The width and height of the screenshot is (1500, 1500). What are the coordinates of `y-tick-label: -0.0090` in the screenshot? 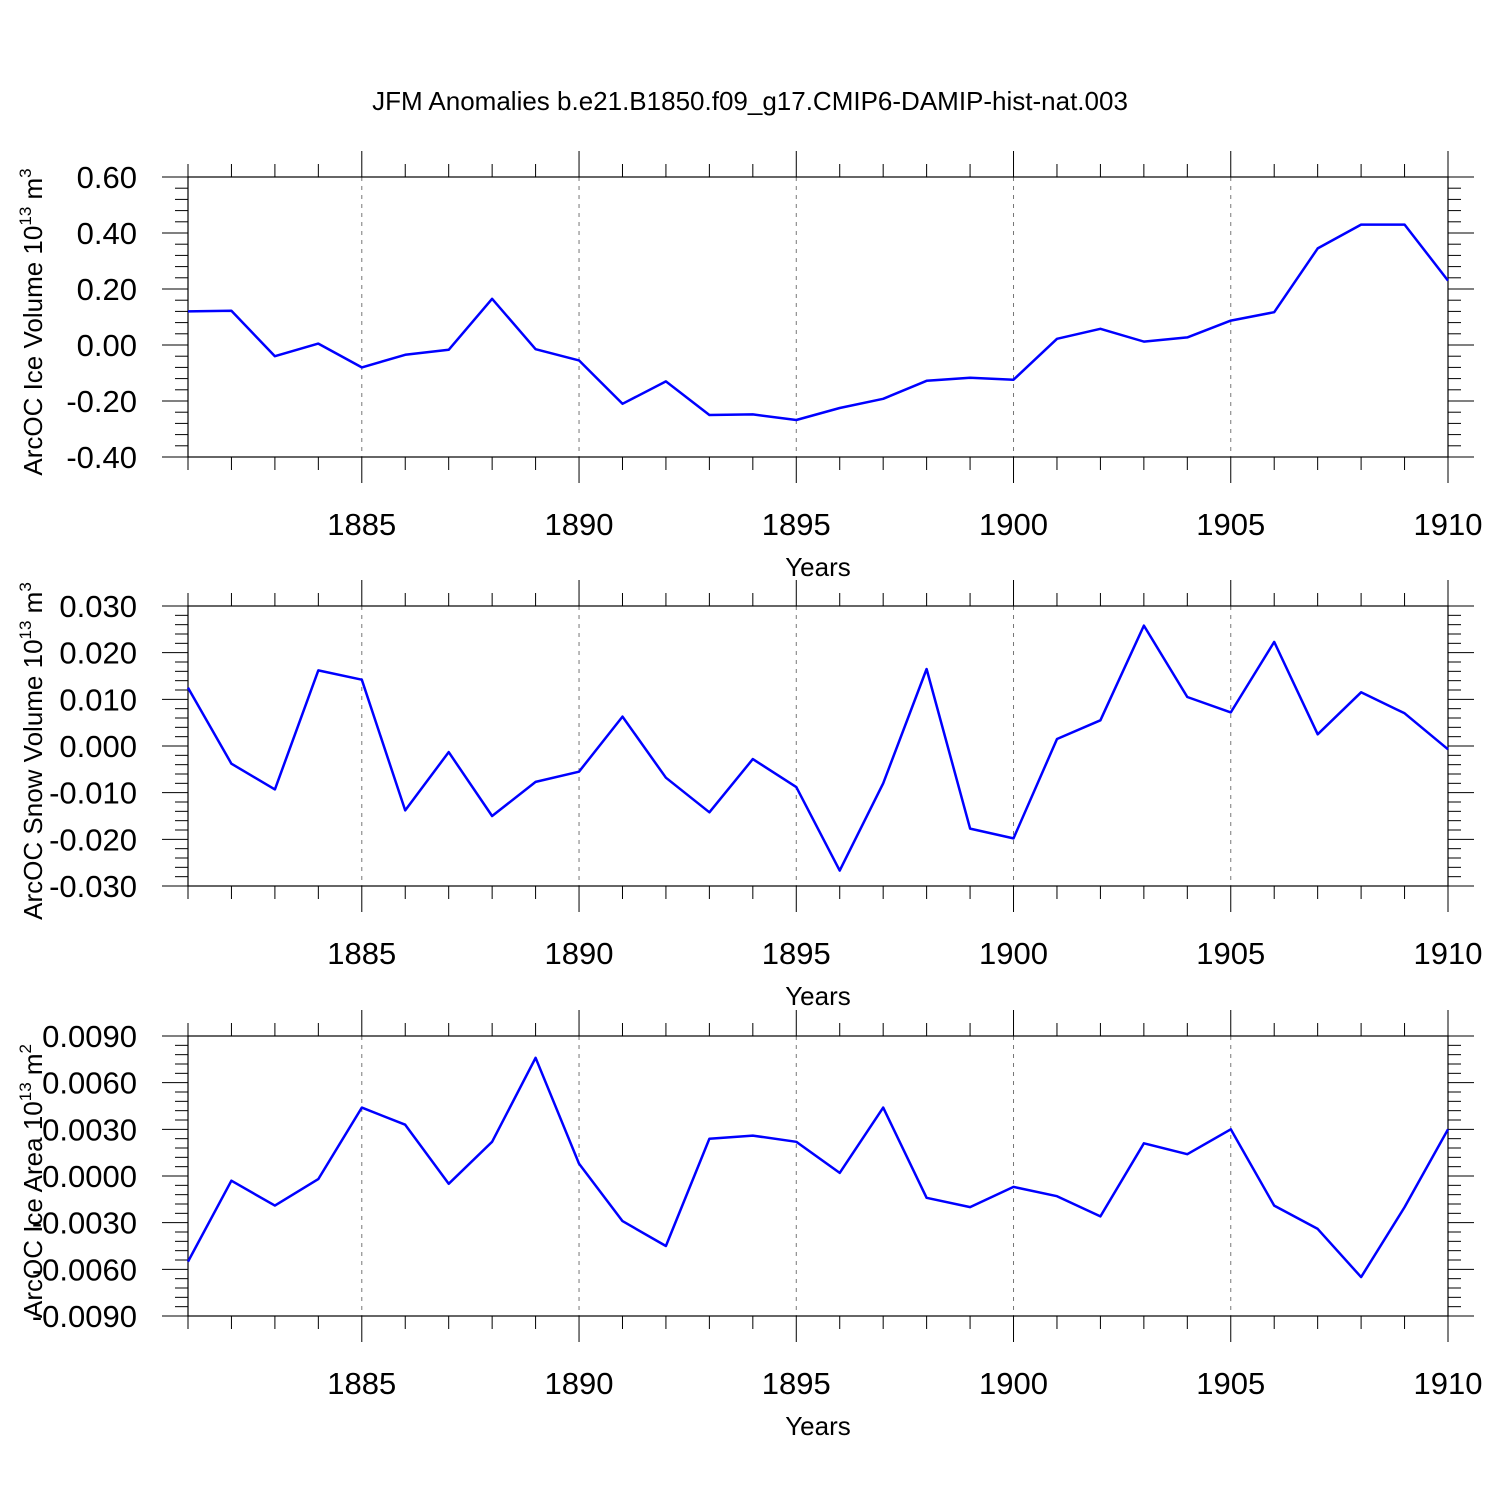 It's located at (84, 1316).